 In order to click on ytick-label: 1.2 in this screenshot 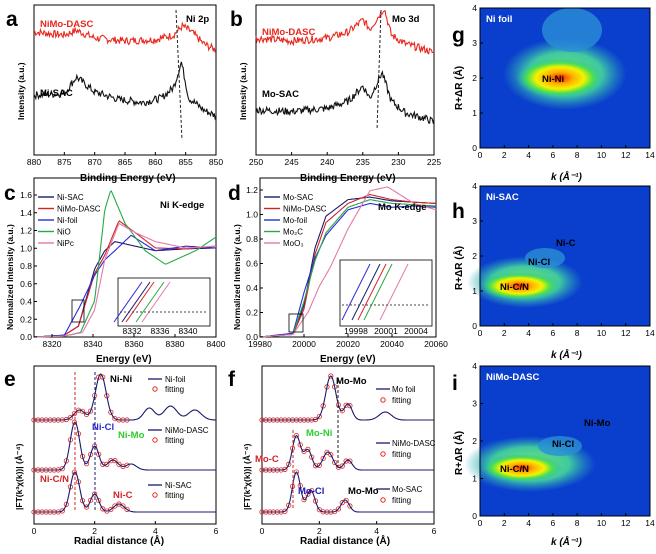, I will do `click(26, 231)`.